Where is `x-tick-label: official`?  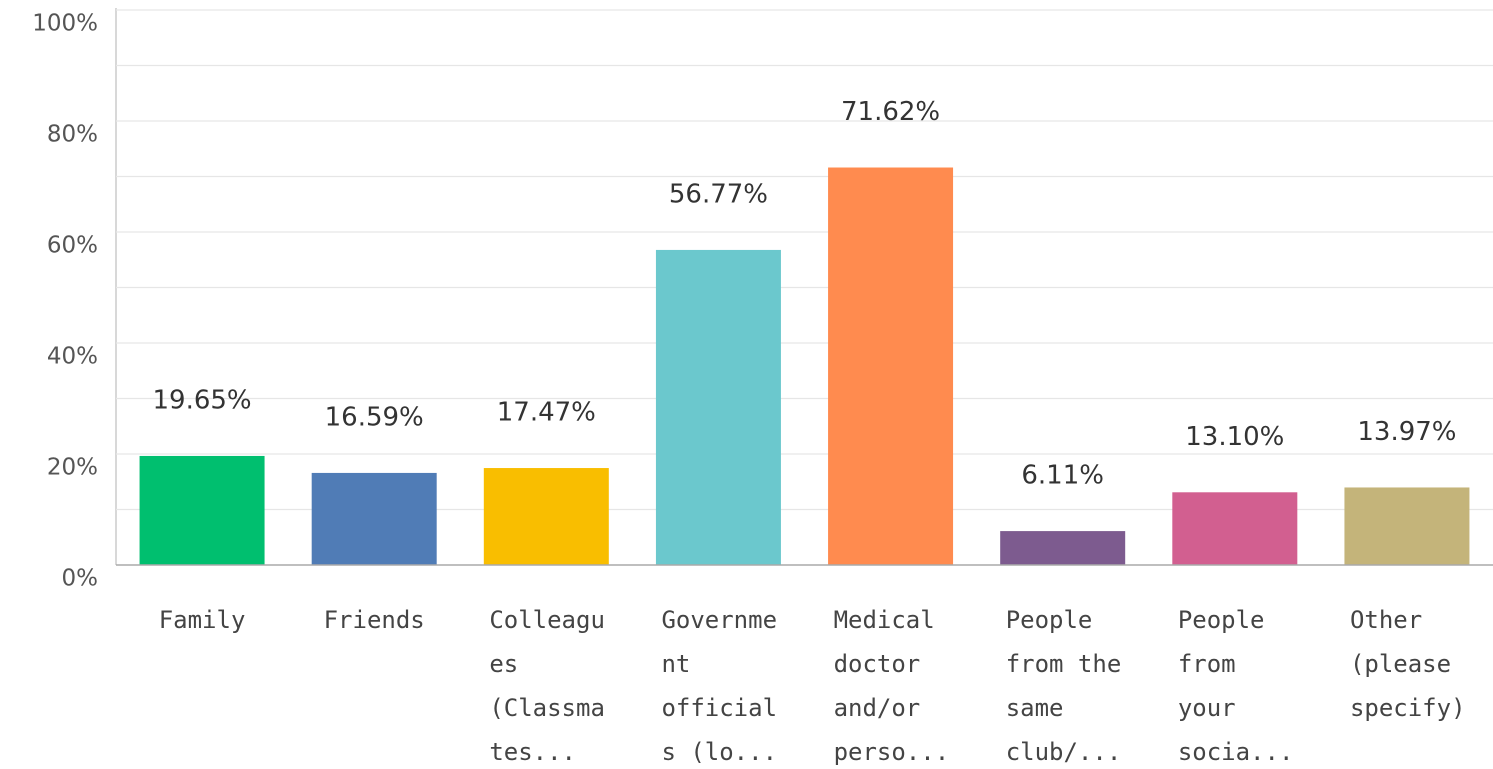
x-tick-label: official is located at coordinates (719, 708).